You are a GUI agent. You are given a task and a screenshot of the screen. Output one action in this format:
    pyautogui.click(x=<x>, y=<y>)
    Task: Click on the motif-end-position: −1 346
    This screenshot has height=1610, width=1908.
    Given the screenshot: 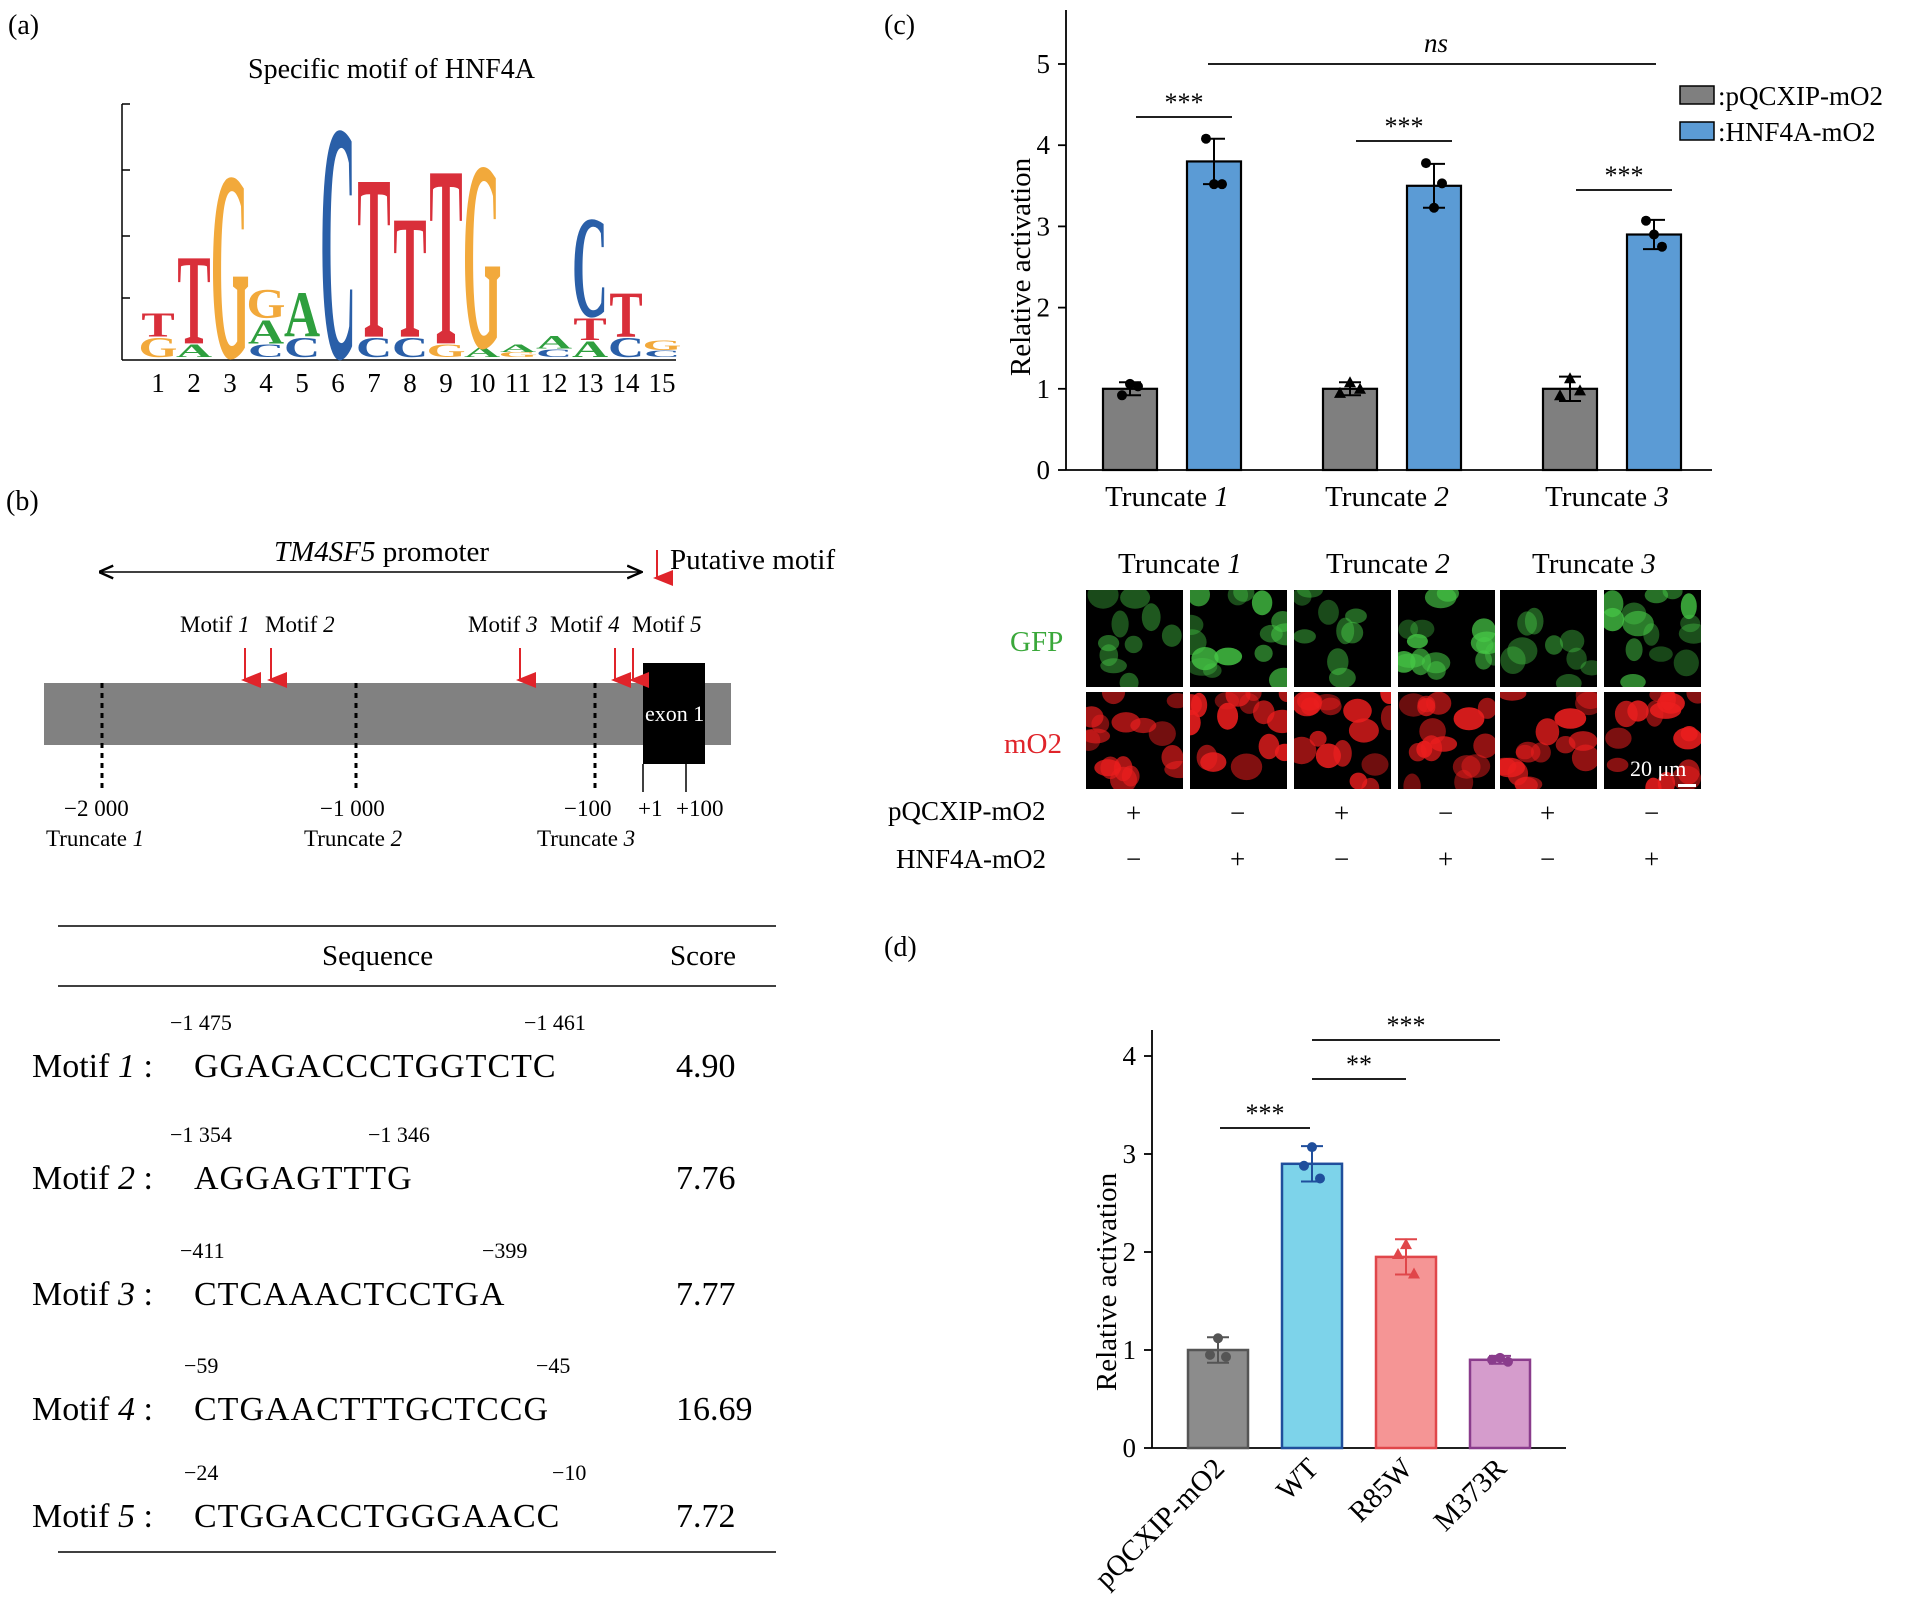 What is the action you would take?
    pyautogui.click(x=399, y=1134)
    